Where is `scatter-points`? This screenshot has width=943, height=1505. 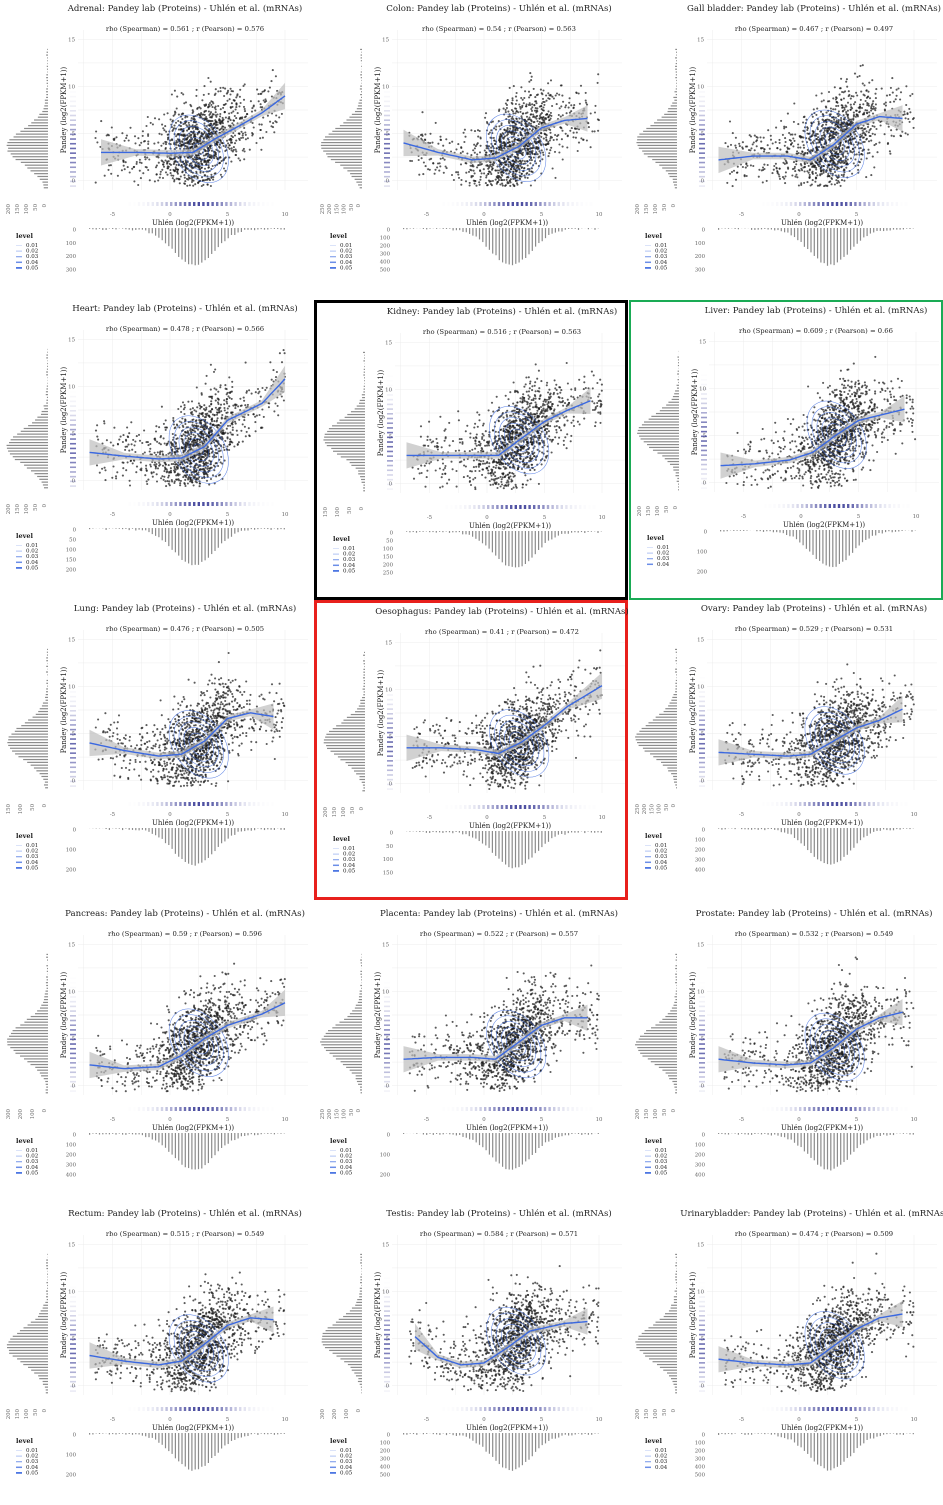
scatter-points is located at coordinates (819, 125).